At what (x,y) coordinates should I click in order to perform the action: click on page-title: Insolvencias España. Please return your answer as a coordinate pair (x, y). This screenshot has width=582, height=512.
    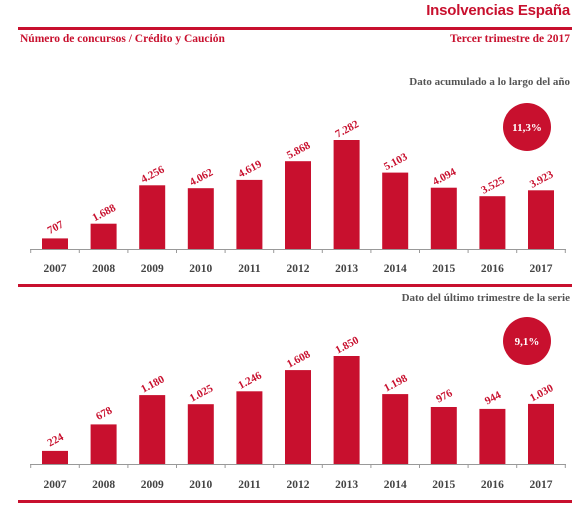
    Looking at the image, I should click on (498, 10).